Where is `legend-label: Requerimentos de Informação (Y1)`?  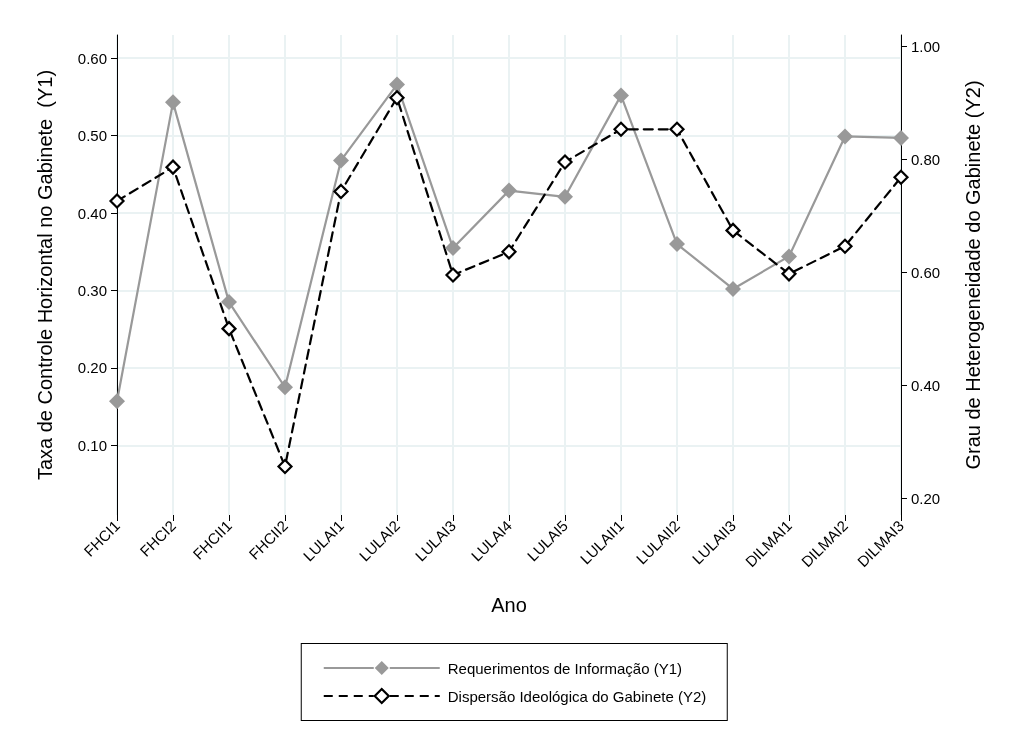
legend-label: Requerimentos de Informação (Y1) is located at coordinates (565, 668).